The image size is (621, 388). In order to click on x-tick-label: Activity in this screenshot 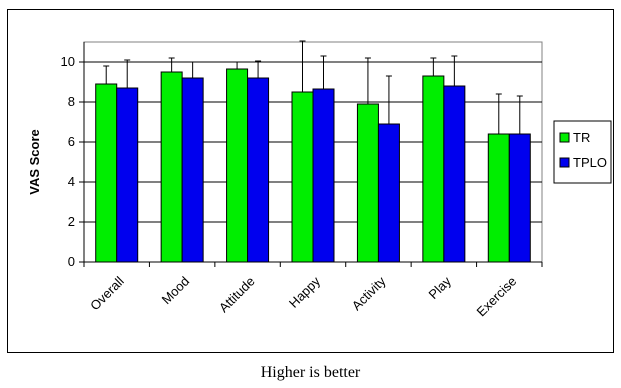, I will do `click(369, 293)`.